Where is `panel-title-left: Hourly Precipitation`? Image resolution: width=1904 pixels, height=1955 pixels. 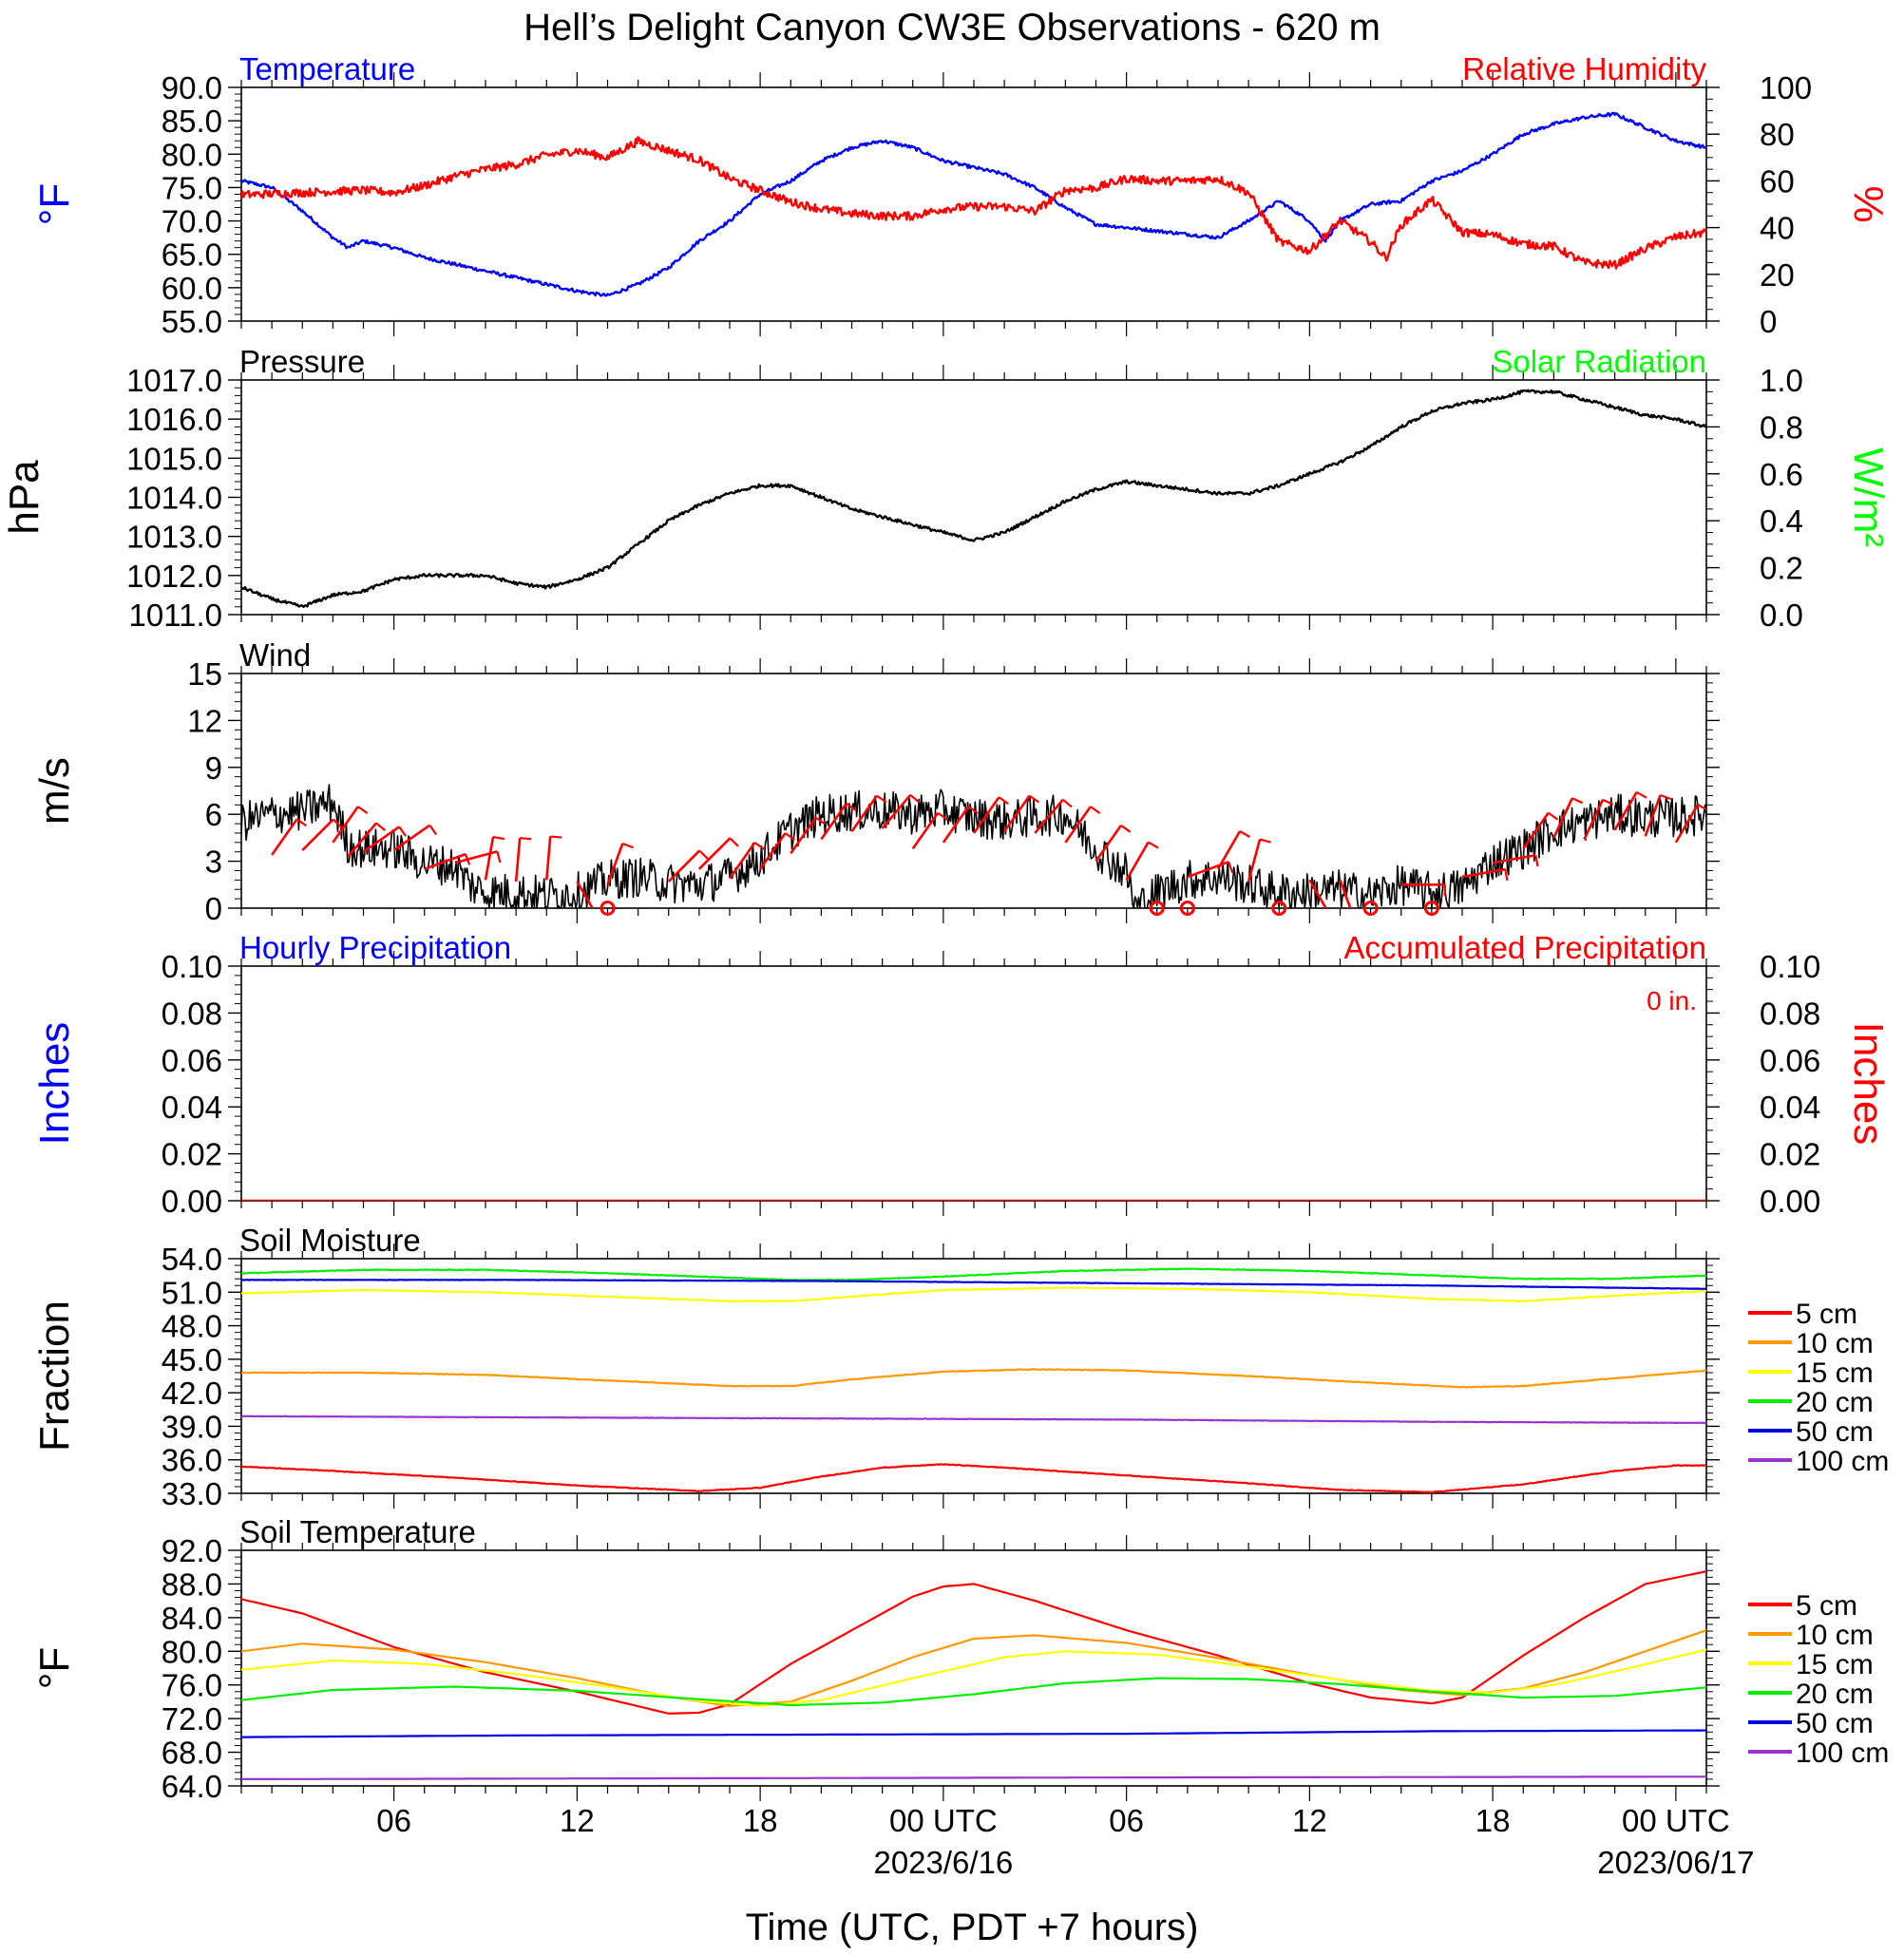
panel-title-left: Hourly Precipitation is located at coordinates (375, 947).